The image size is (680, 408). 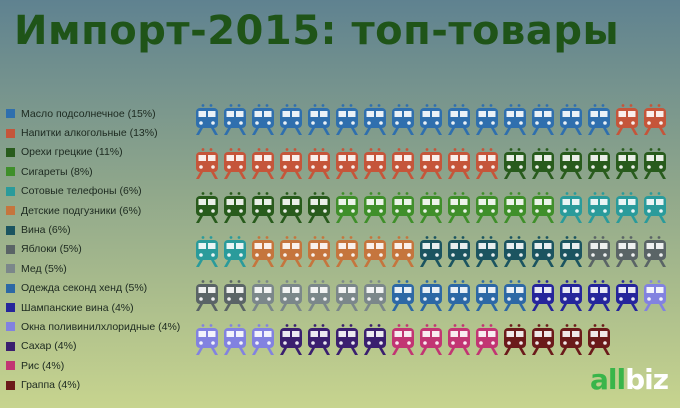 What do you see at coordinates (72, 152) in the screenshot?
I see `legend-label: Орехи грецкие (11%)` at bounding box center [72, 152].